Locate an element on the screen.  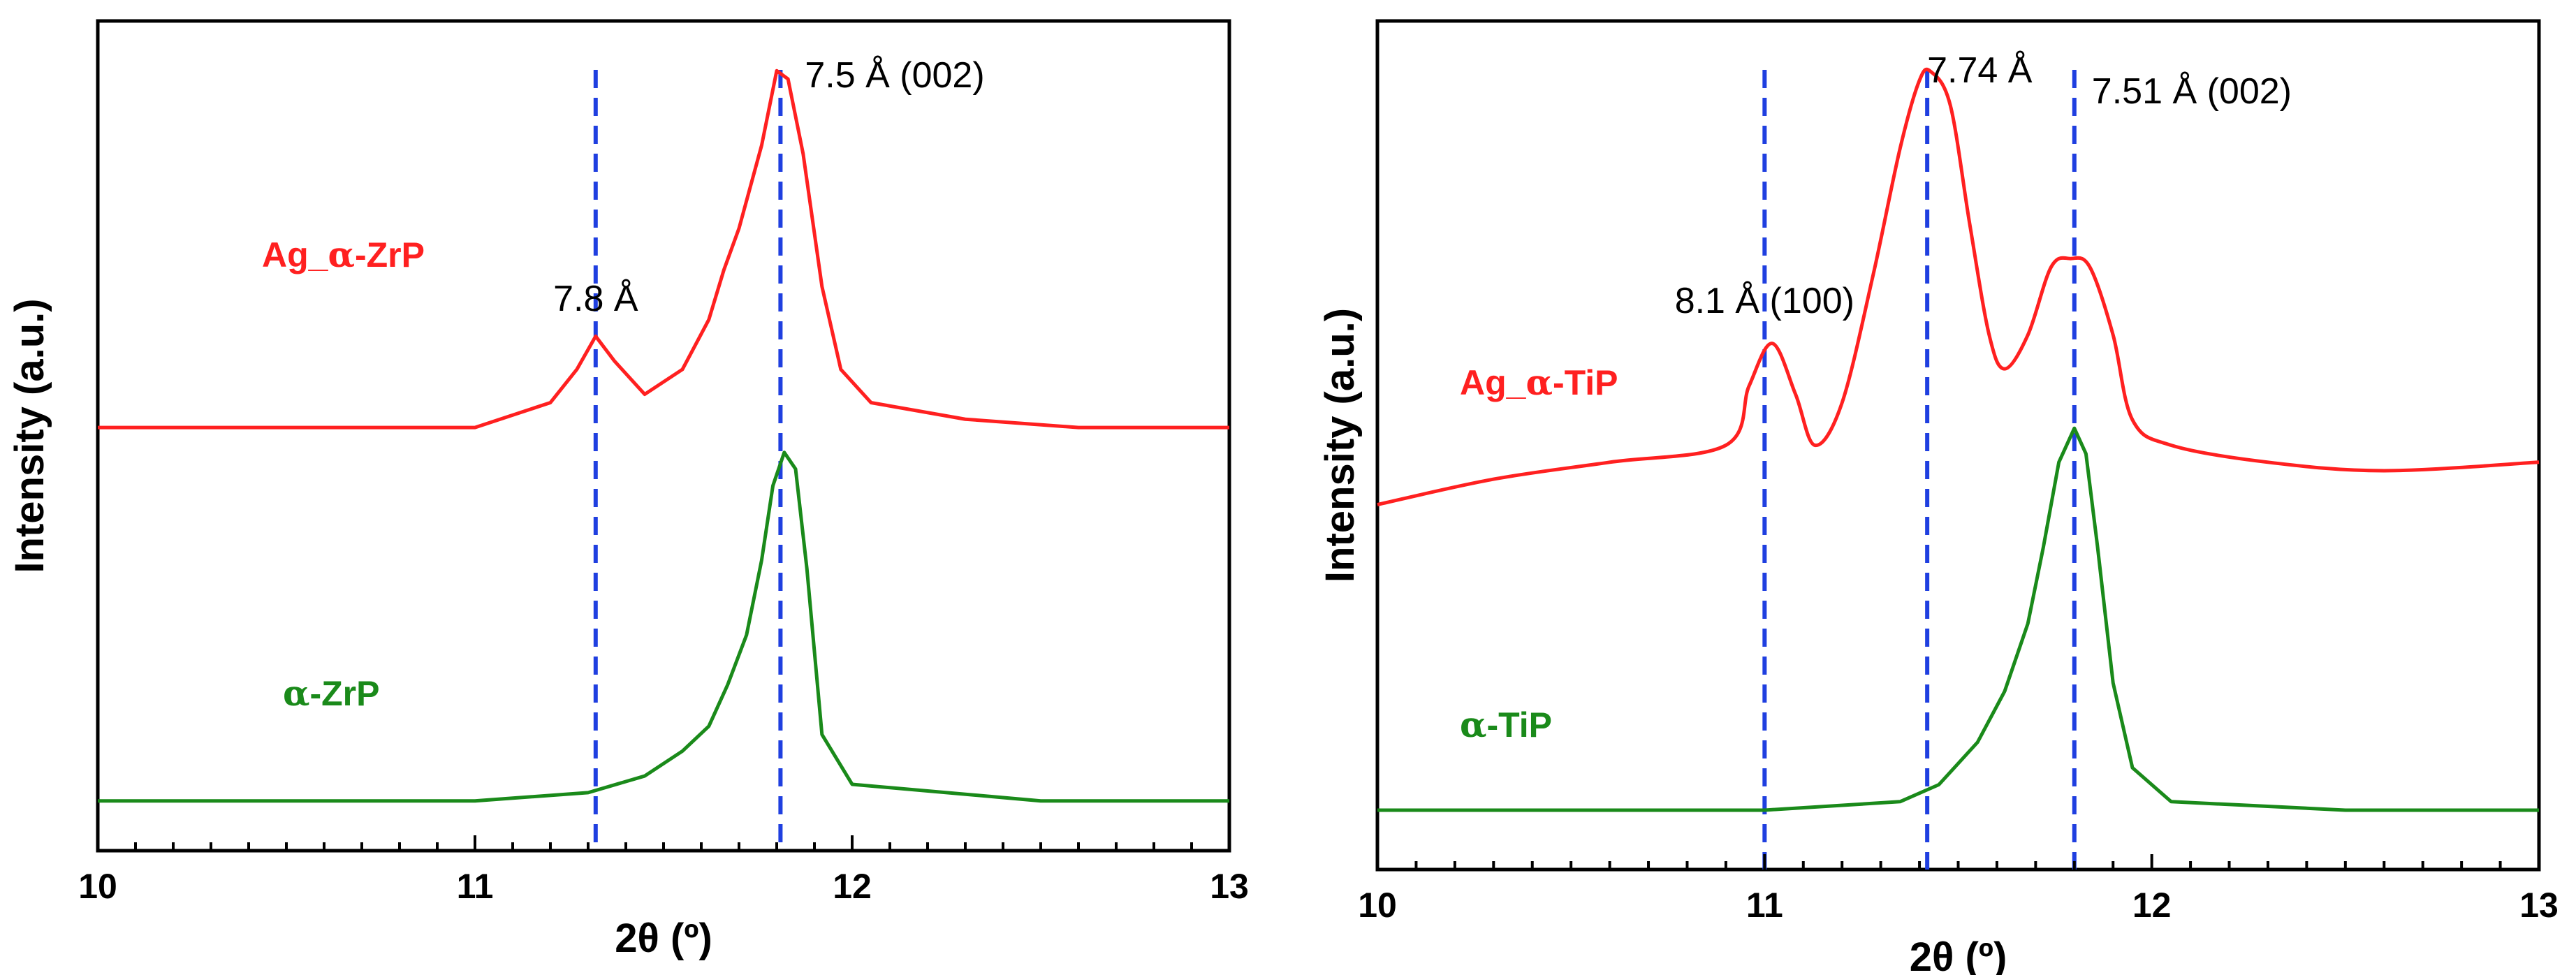
series-label: α-TiP is located at coordinates (1506, 724).